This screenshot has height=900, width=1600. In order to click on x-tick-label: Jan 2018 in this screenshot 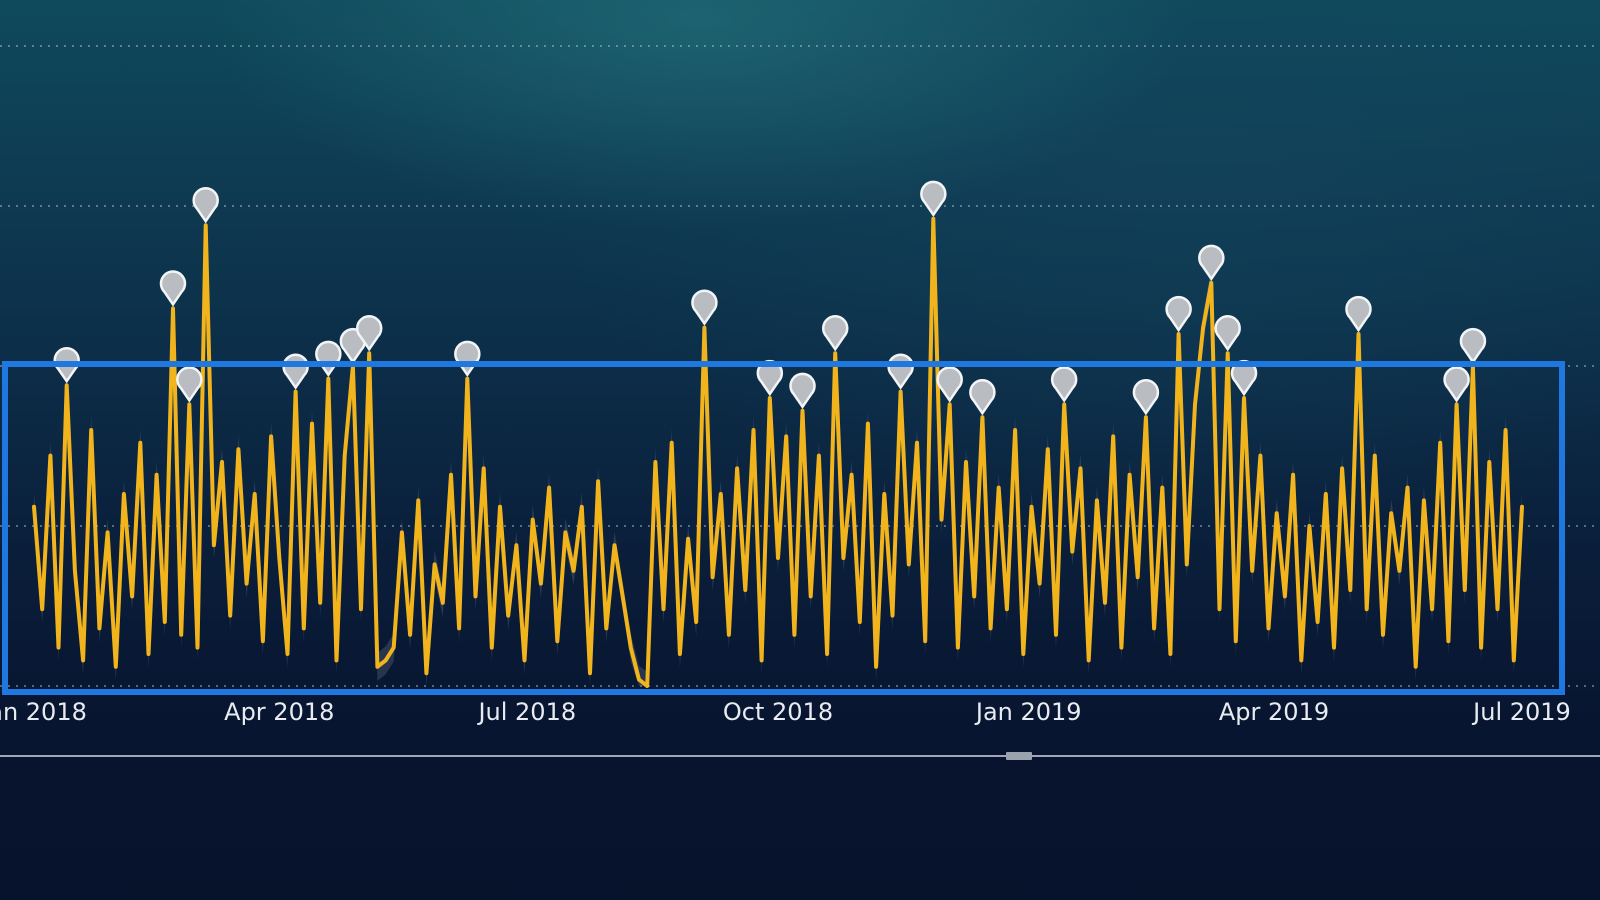, I will do `click(43, 712)`.